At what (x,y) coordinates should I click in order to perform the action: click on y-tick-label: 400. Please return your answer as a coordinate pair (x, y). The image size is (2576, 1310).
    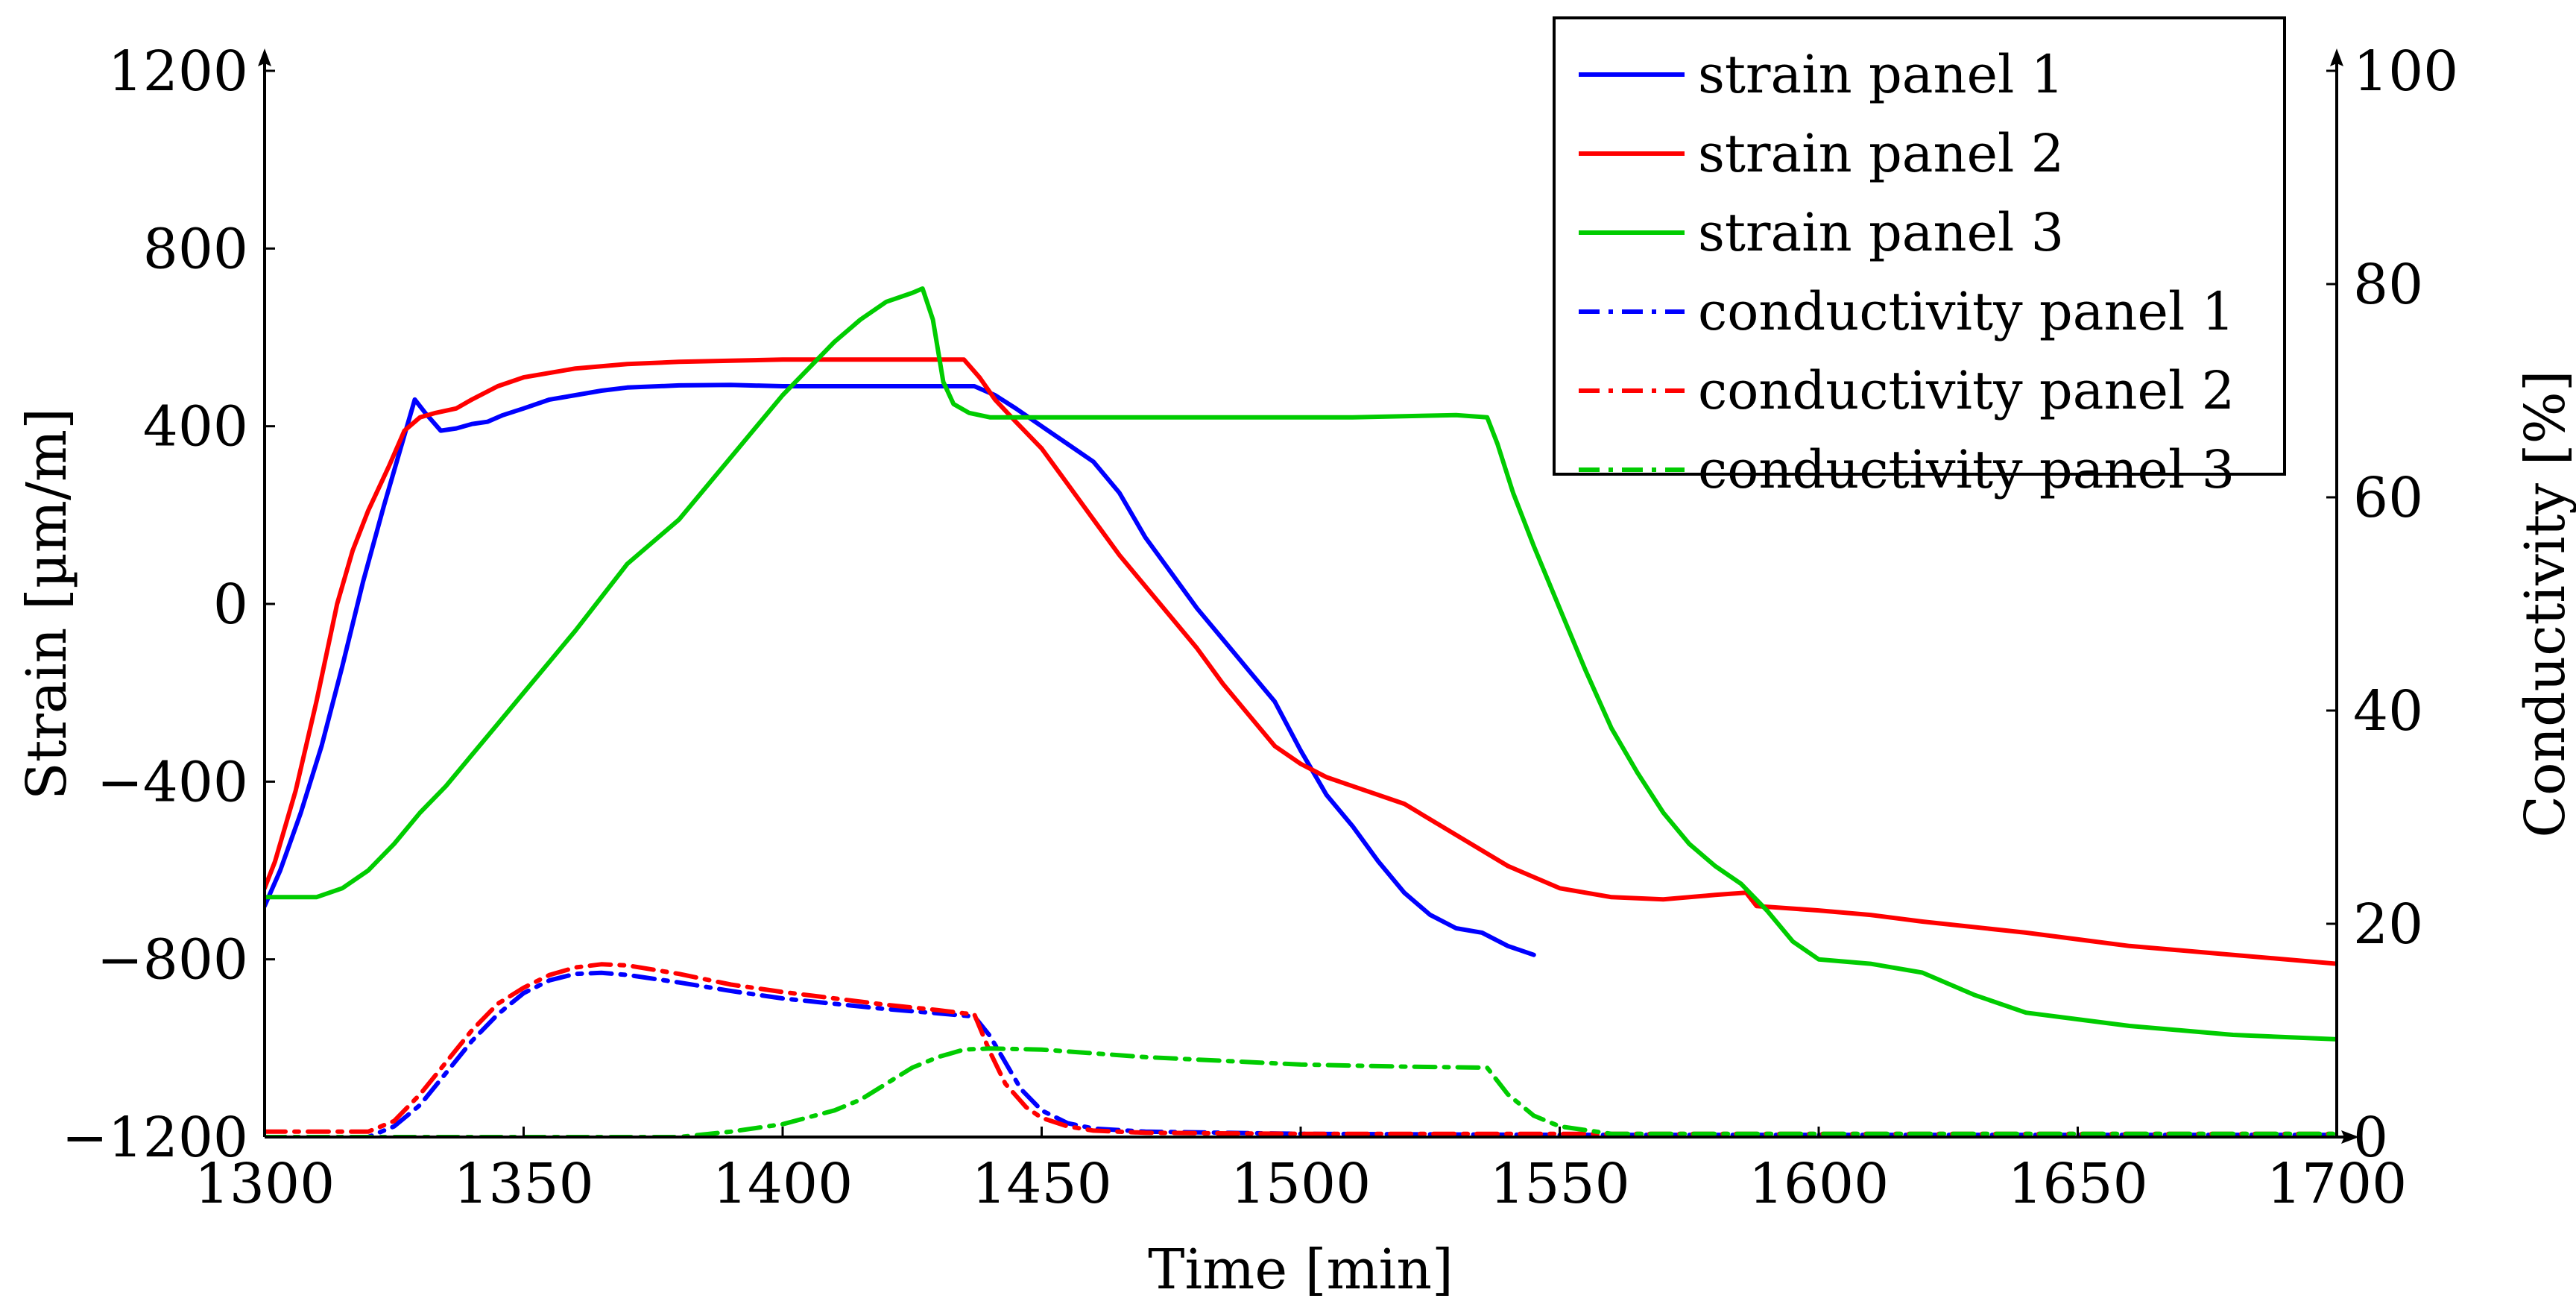
    Looking at the image, I should click on (195, 427).